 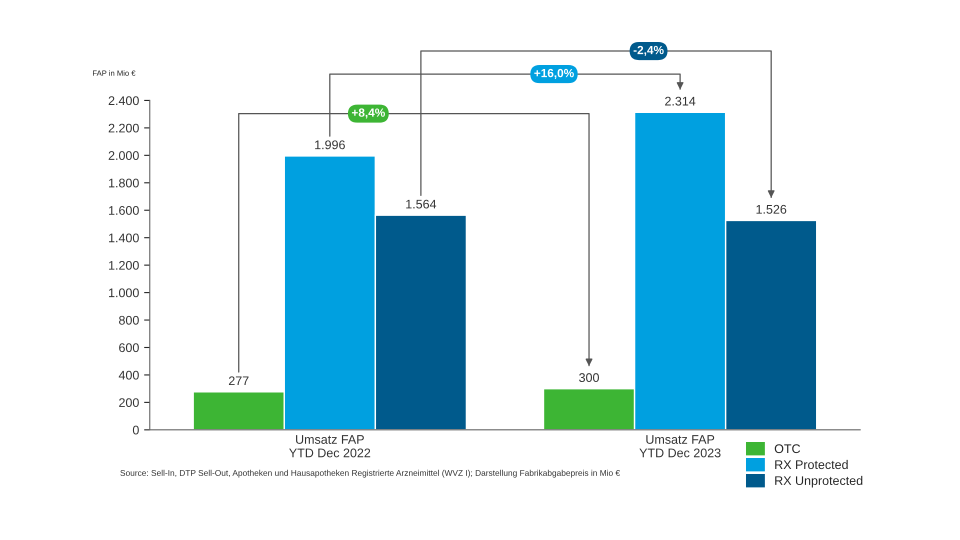 What do you see at coordinates (124, 265) in the screenshot?
I see `y-tick-label: 1.200` at bounding box center [124, 265].